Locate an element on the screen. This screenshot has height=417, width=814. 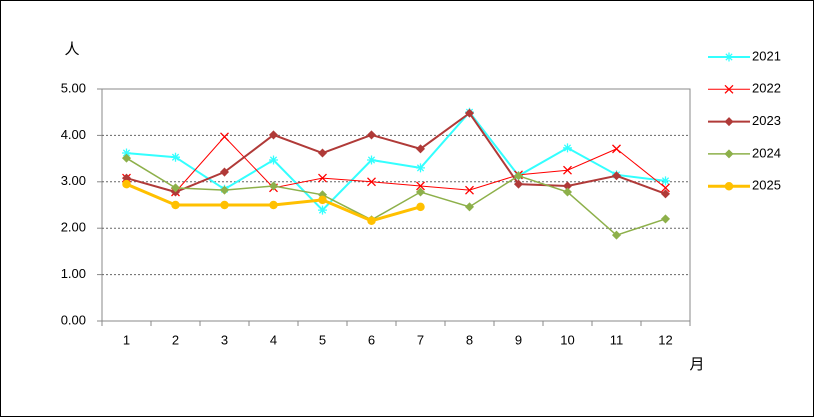
x-tick-label: 9 is located at coordinates (518, 339).